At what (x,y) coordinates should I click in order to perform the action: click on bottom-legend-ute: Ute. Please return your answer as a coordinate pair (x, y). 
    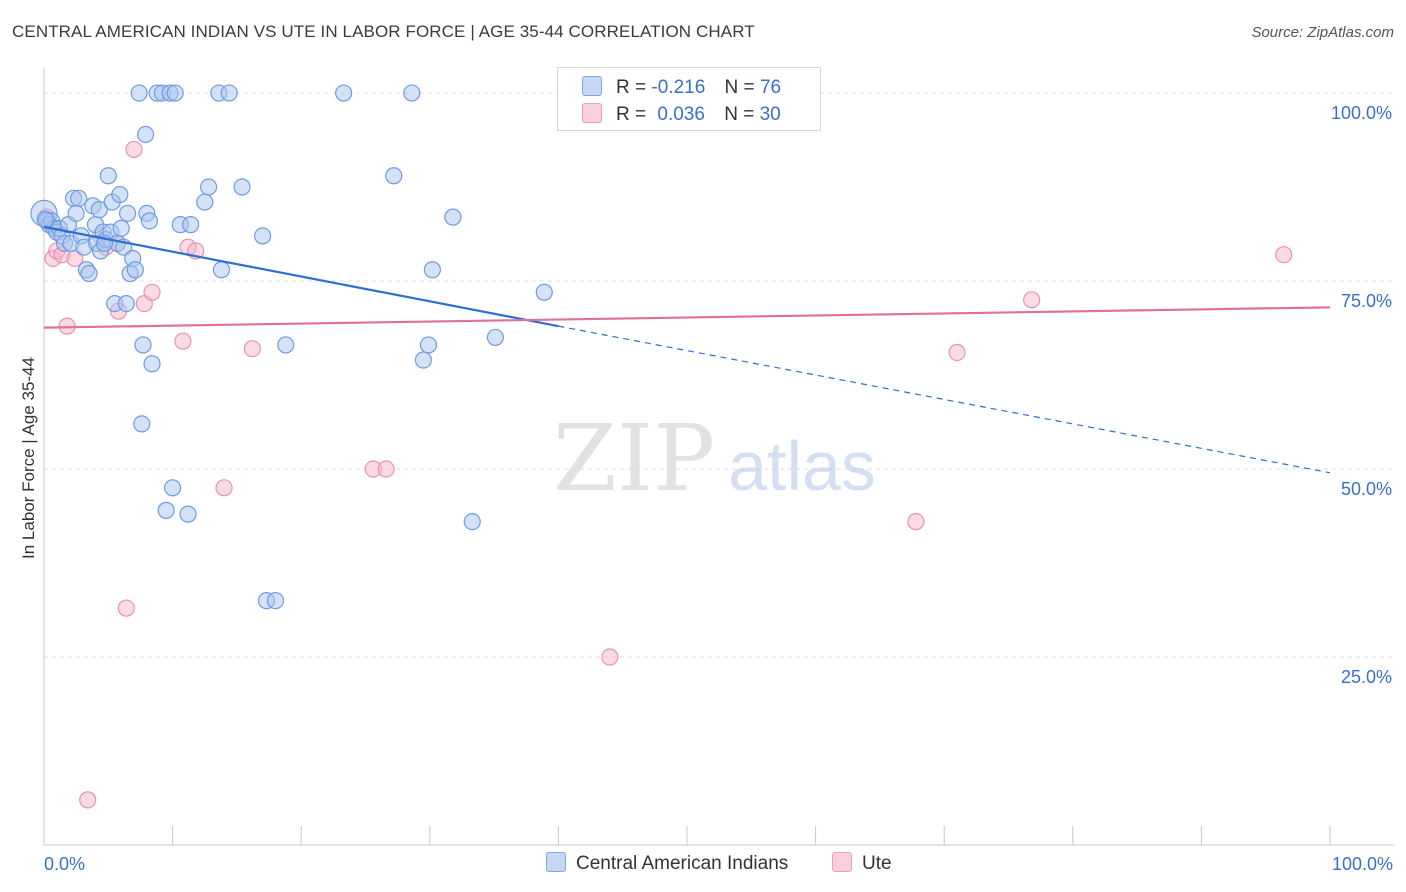
    Looking at the image, I should click on (862, 863).